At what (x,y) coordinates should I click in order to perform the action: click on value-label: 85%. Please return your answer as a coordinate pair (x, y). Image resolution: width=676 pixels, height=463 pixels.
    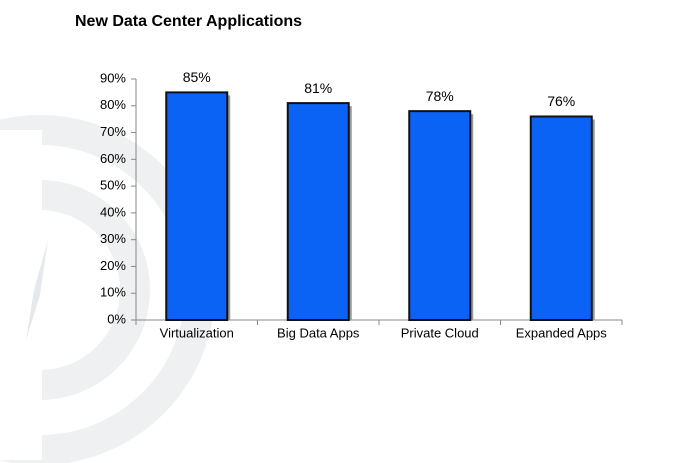
    Looking at the image, I should click on (197, 77).